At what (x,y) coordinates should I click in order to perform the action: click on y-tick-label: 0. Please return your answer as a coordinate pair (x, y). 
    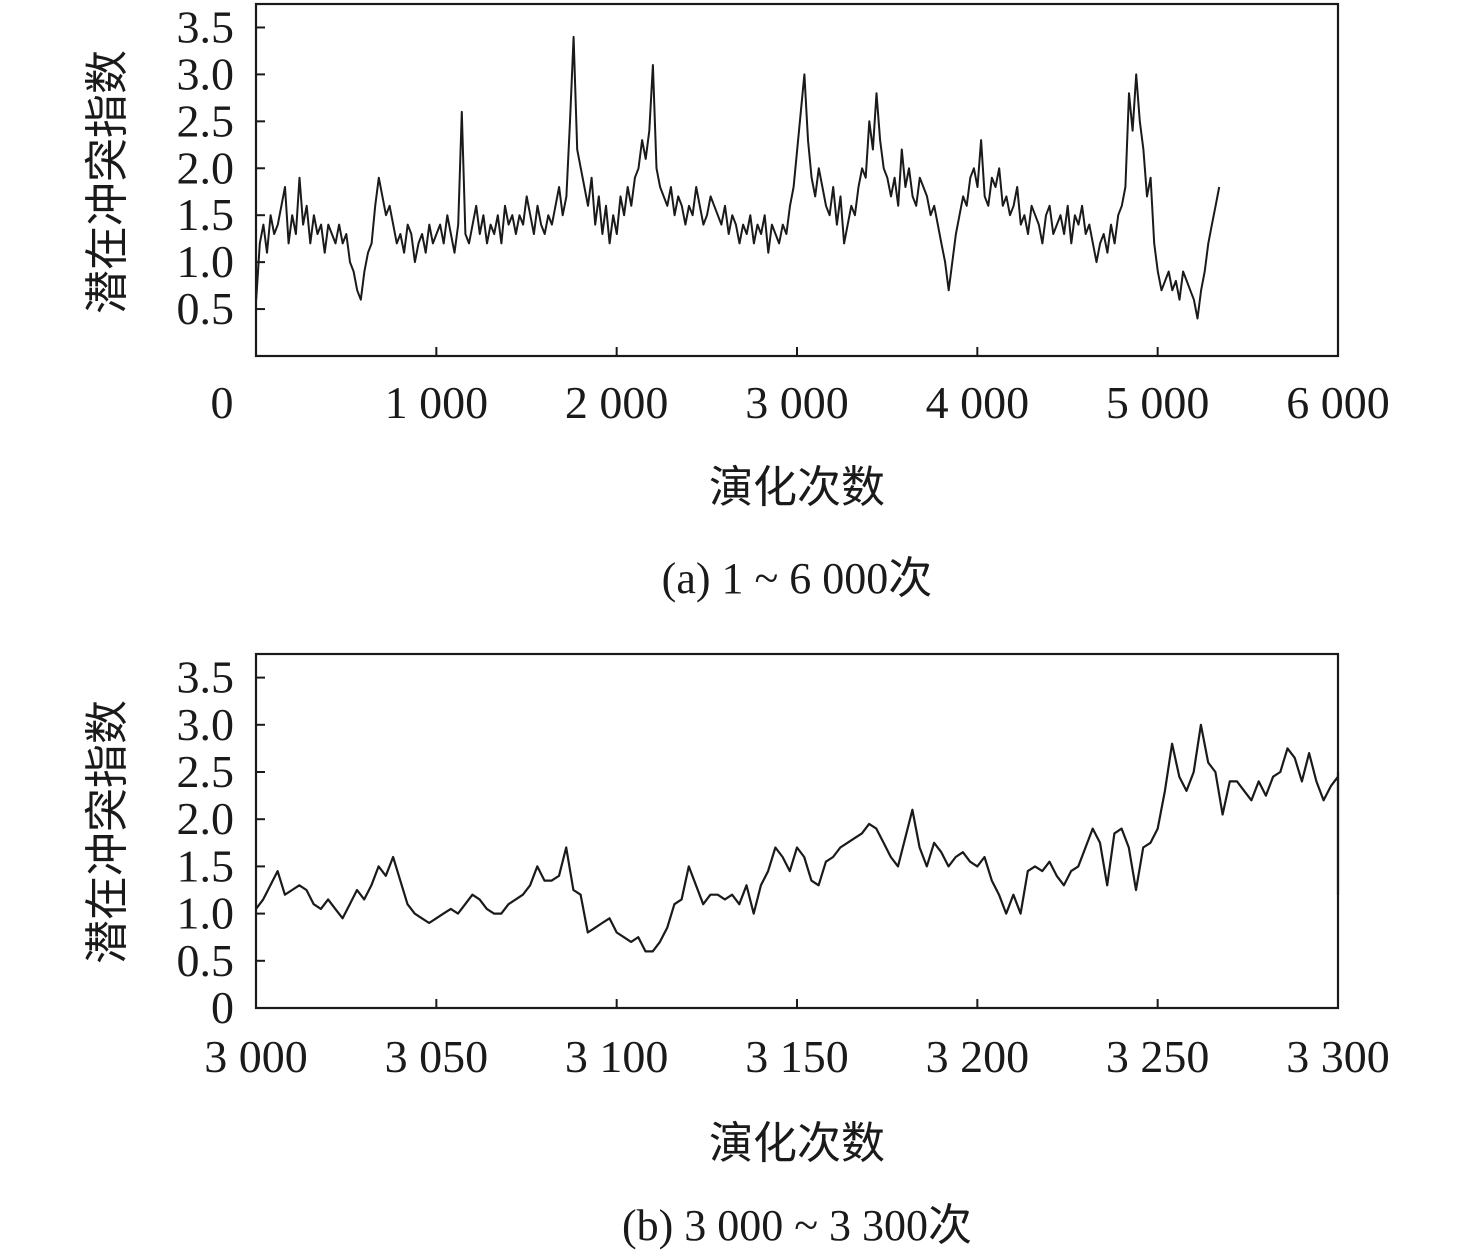
    Looking at the image, I should click on (222, 1007).